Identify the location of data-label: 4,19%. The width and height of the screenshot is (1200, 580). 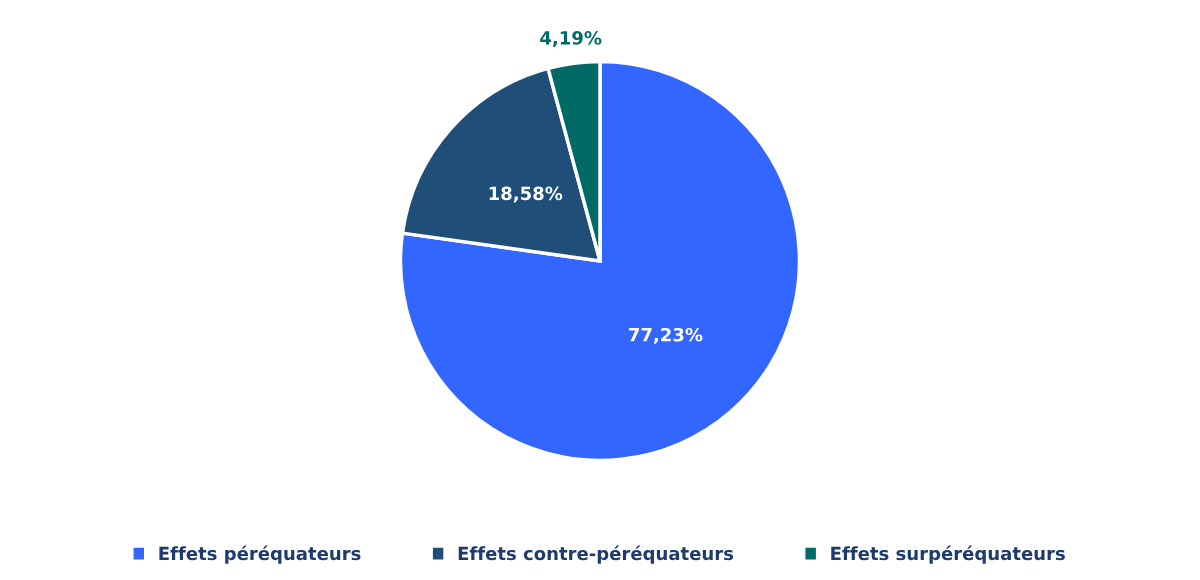
(571, 39).